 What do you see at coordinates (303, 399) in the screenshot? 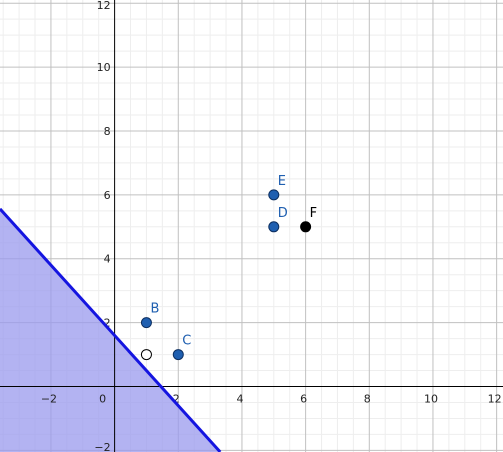
I see `x-tick-label: 6` at bounding box center [303, 399].